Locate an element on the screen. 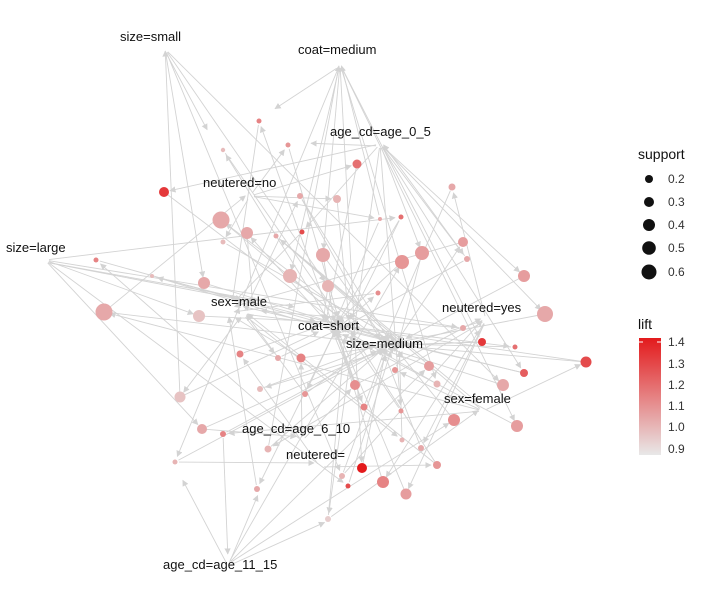 Image resolution: width=706 pixels, height=602 pixels. node-age-11-15: age_cd=age_11_15 is located at coordinates (220, 564).